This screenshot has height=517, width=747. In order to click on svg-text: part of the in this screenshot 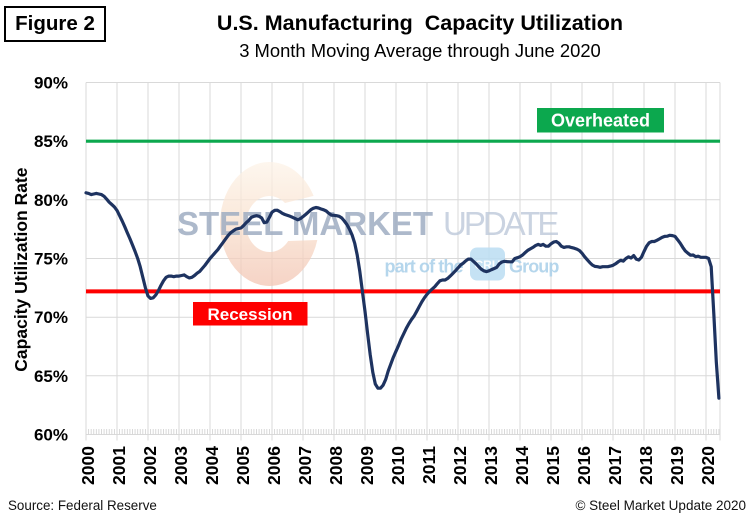, I will do `click(424, 267)`.